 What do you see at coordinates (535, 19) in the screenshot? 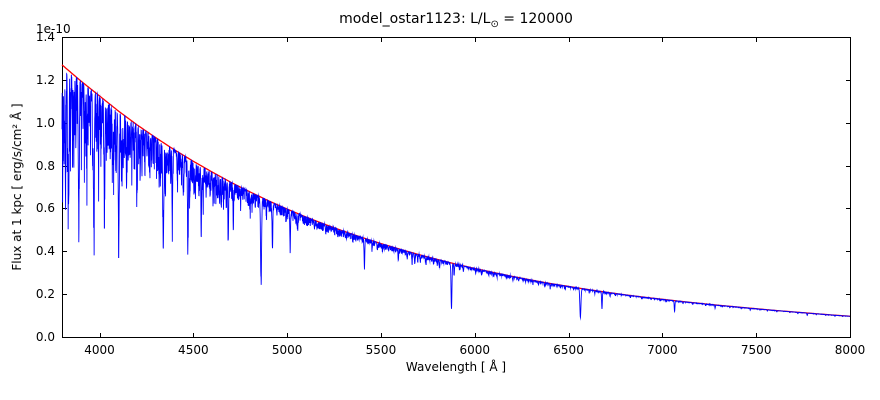
I see `plot-title-suffix: = 120000` at bounding box center [535, 19].